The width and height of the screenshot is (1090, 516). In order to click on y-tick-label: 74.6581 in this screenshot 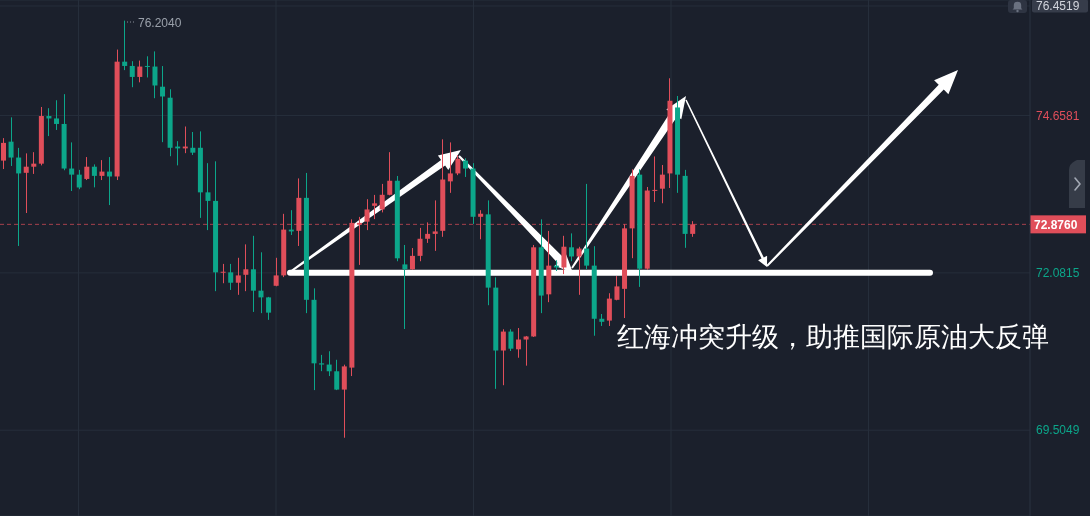, I will do `click(1058, 115)`.